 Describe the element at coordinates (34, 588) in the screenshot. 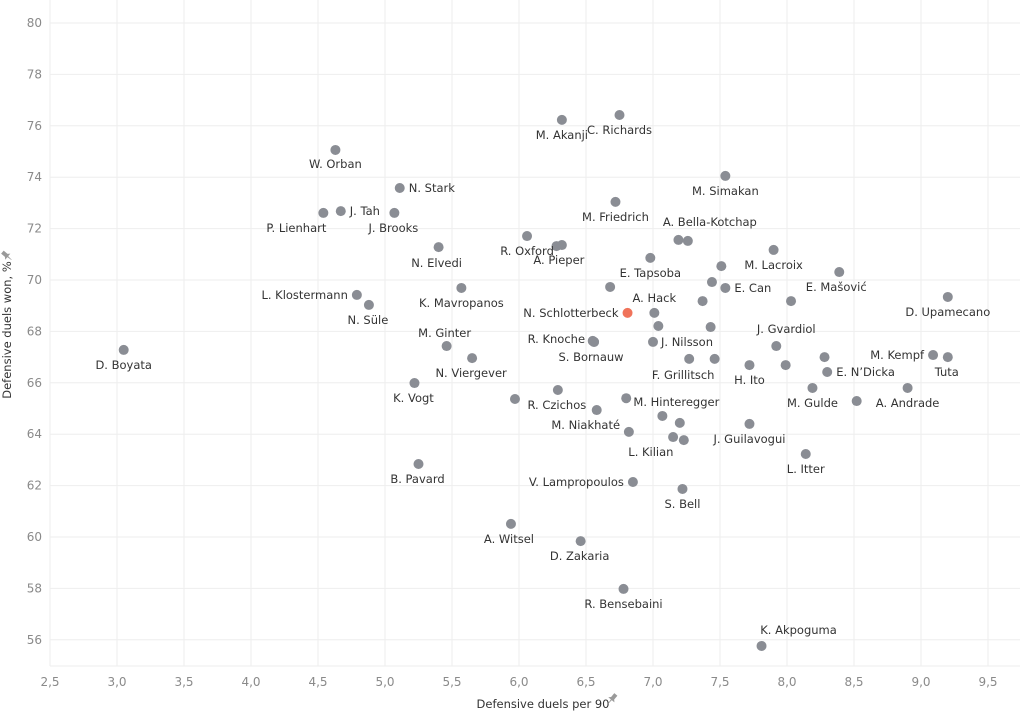

I see `y-tick-label: 58` at that location.